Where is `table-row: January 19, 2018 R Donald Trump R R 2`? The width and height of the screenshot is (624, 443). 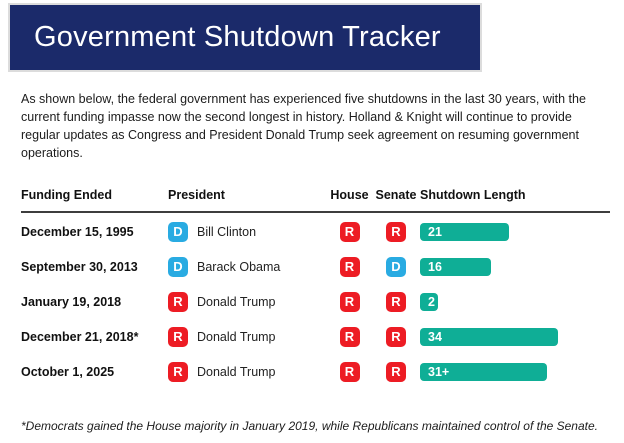 table-row: January 19, 2018 R Donald Trump R R 2 is located at coordinates (315, 301).